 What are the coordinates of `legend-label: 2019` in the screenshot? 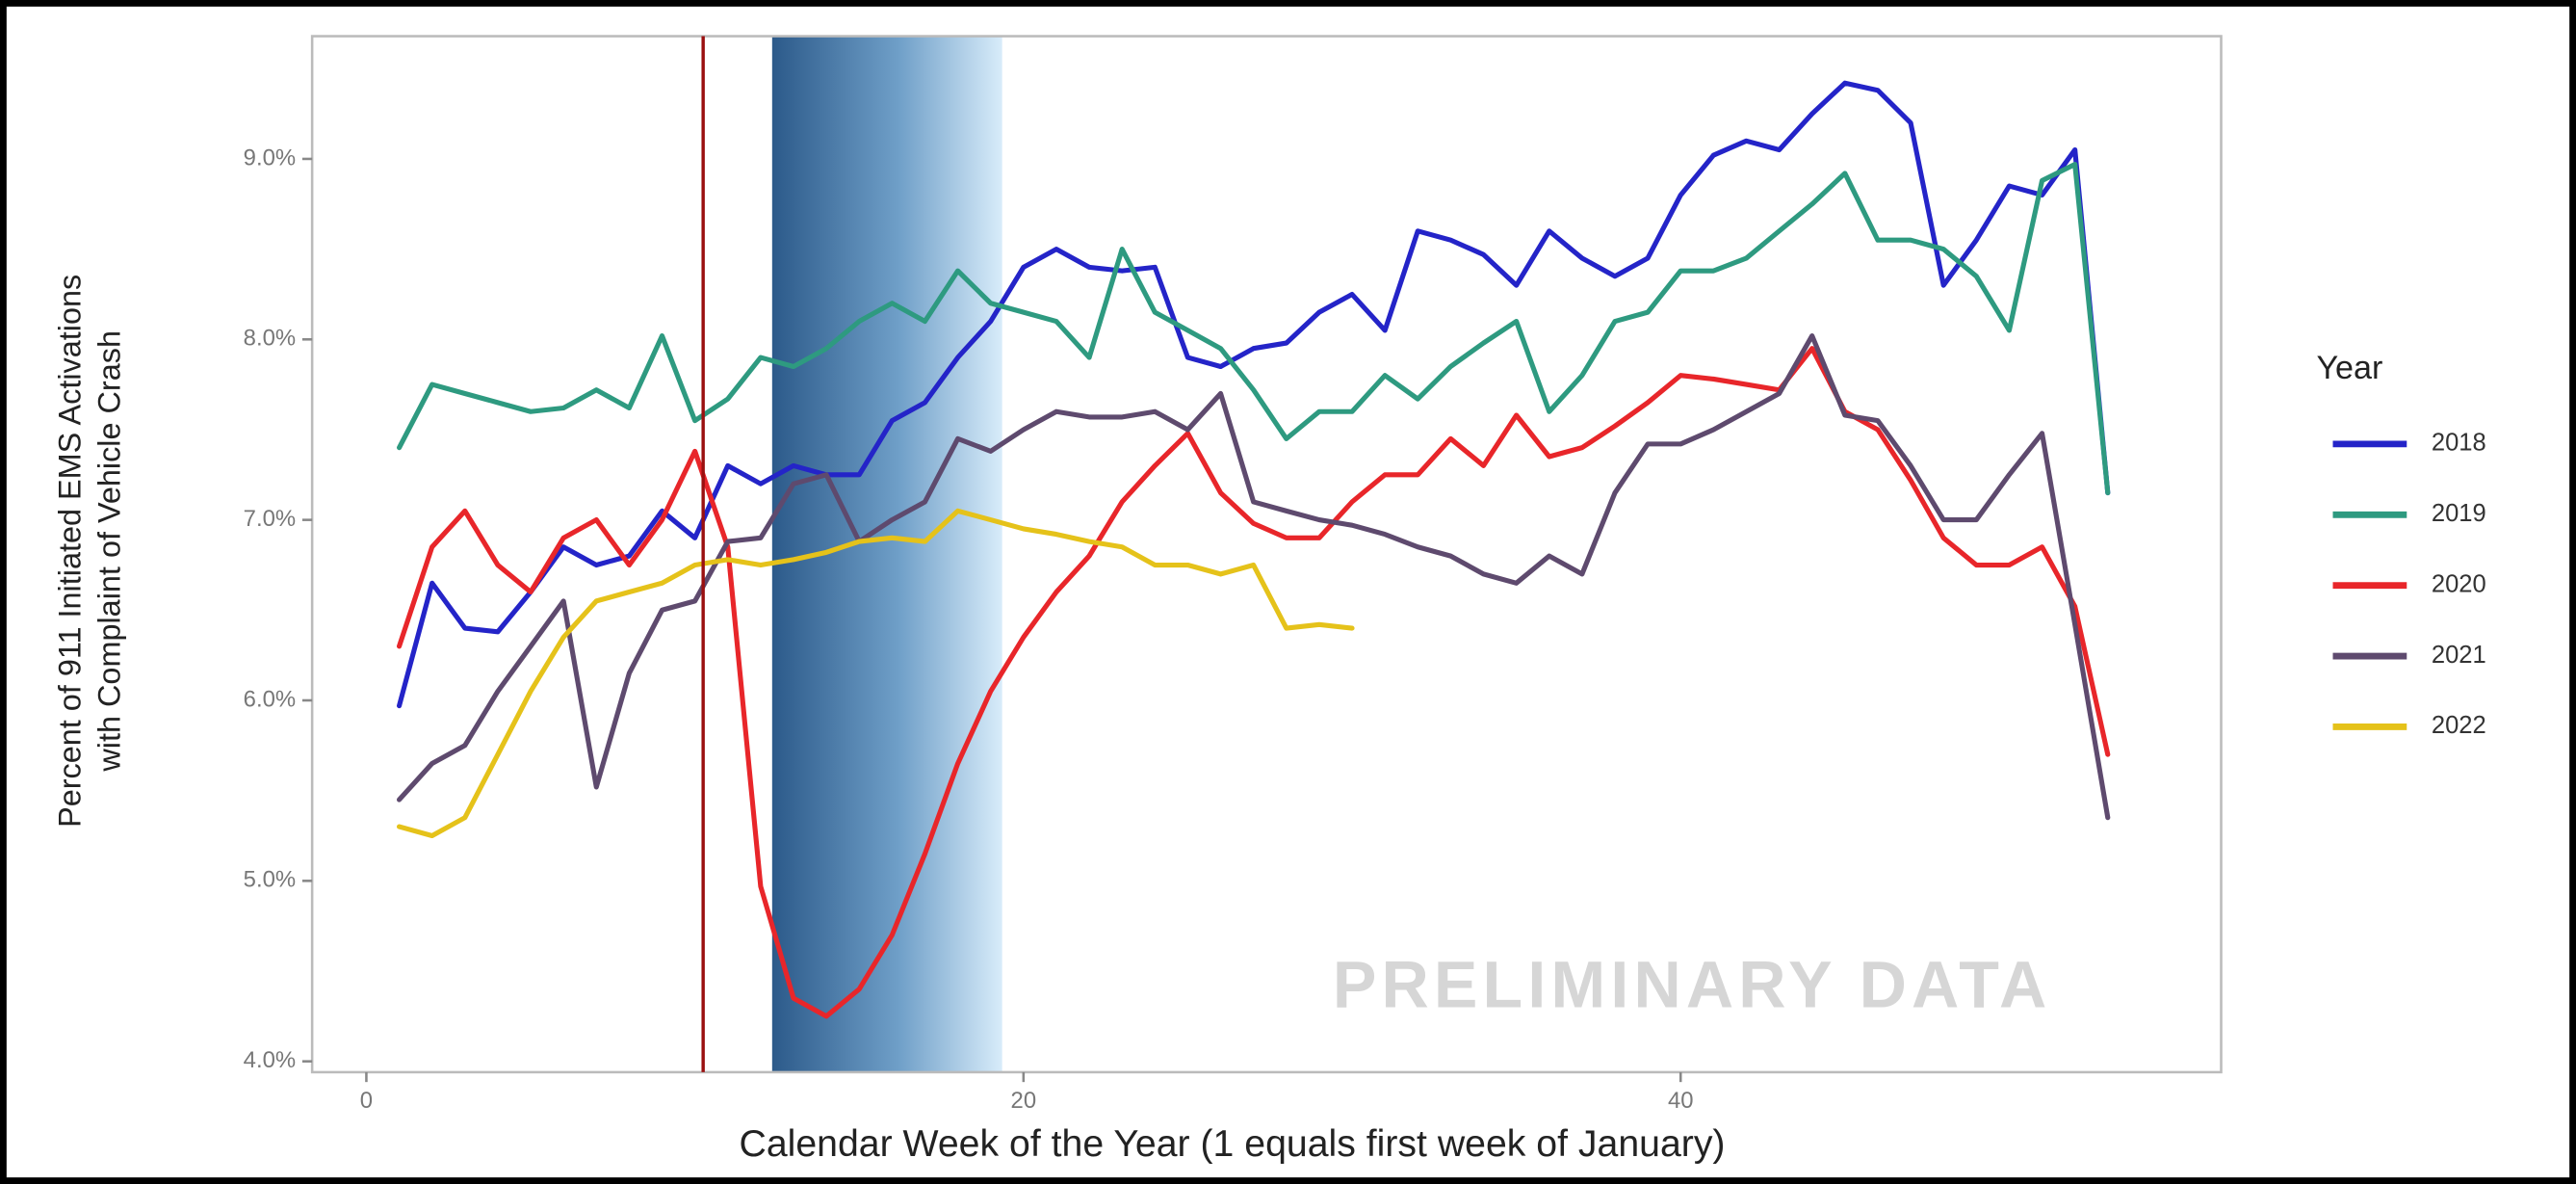 It's located at (2459, 513).